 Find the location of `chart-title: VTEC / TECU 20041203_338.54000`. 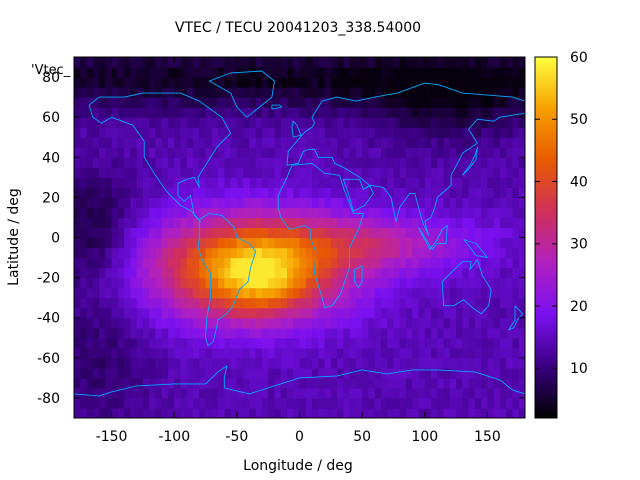

chart-title: VTEC / TECU 20041203_338.54000 is located at coordinates (298, 28).